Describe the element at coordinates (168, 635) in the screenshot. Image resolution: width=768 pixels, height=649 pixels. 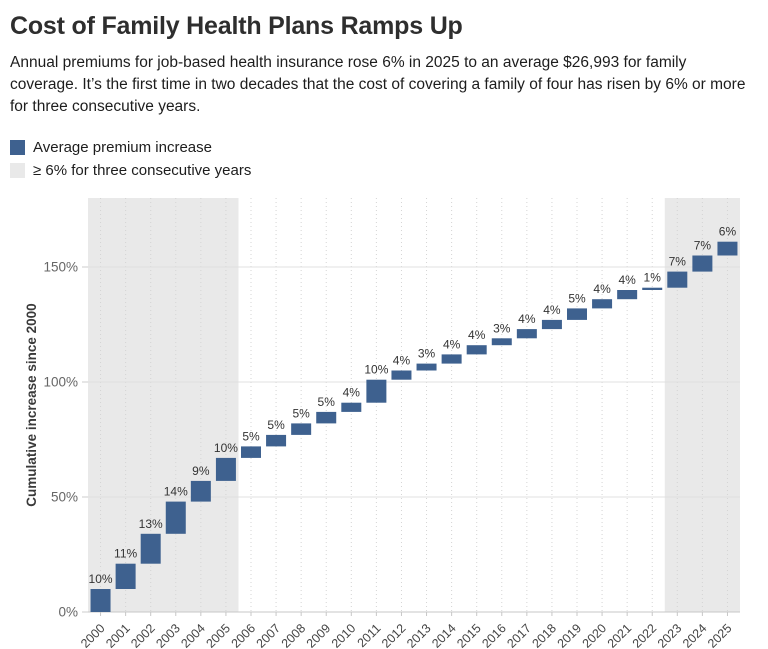
I see `x-axis-label-2003: 2003` at that location.